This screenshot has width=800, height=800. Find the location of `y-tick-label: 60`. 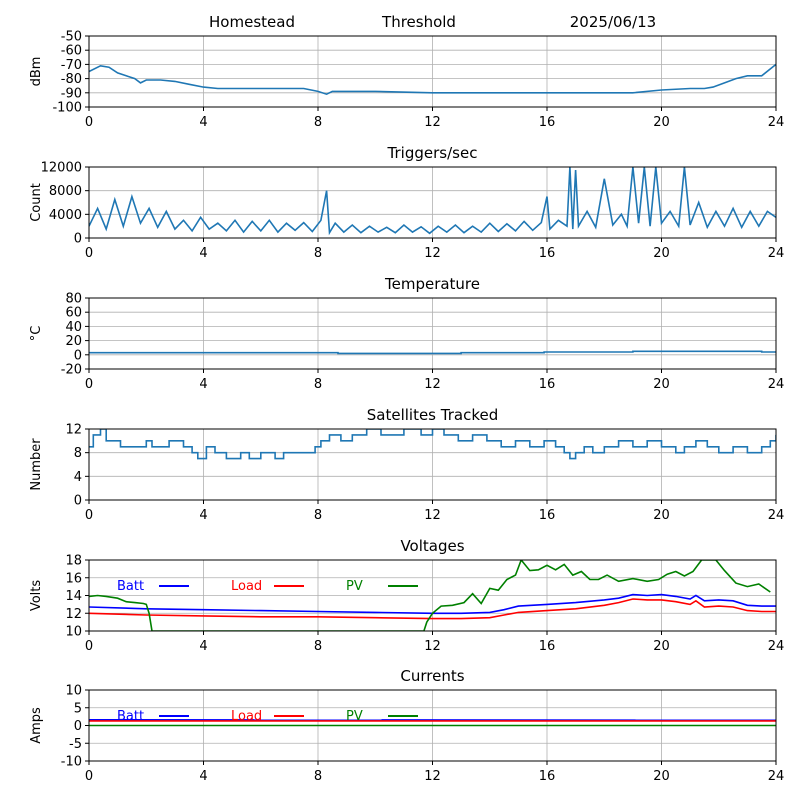

y-tick-label: 60 is located at coordinates (73, 313).